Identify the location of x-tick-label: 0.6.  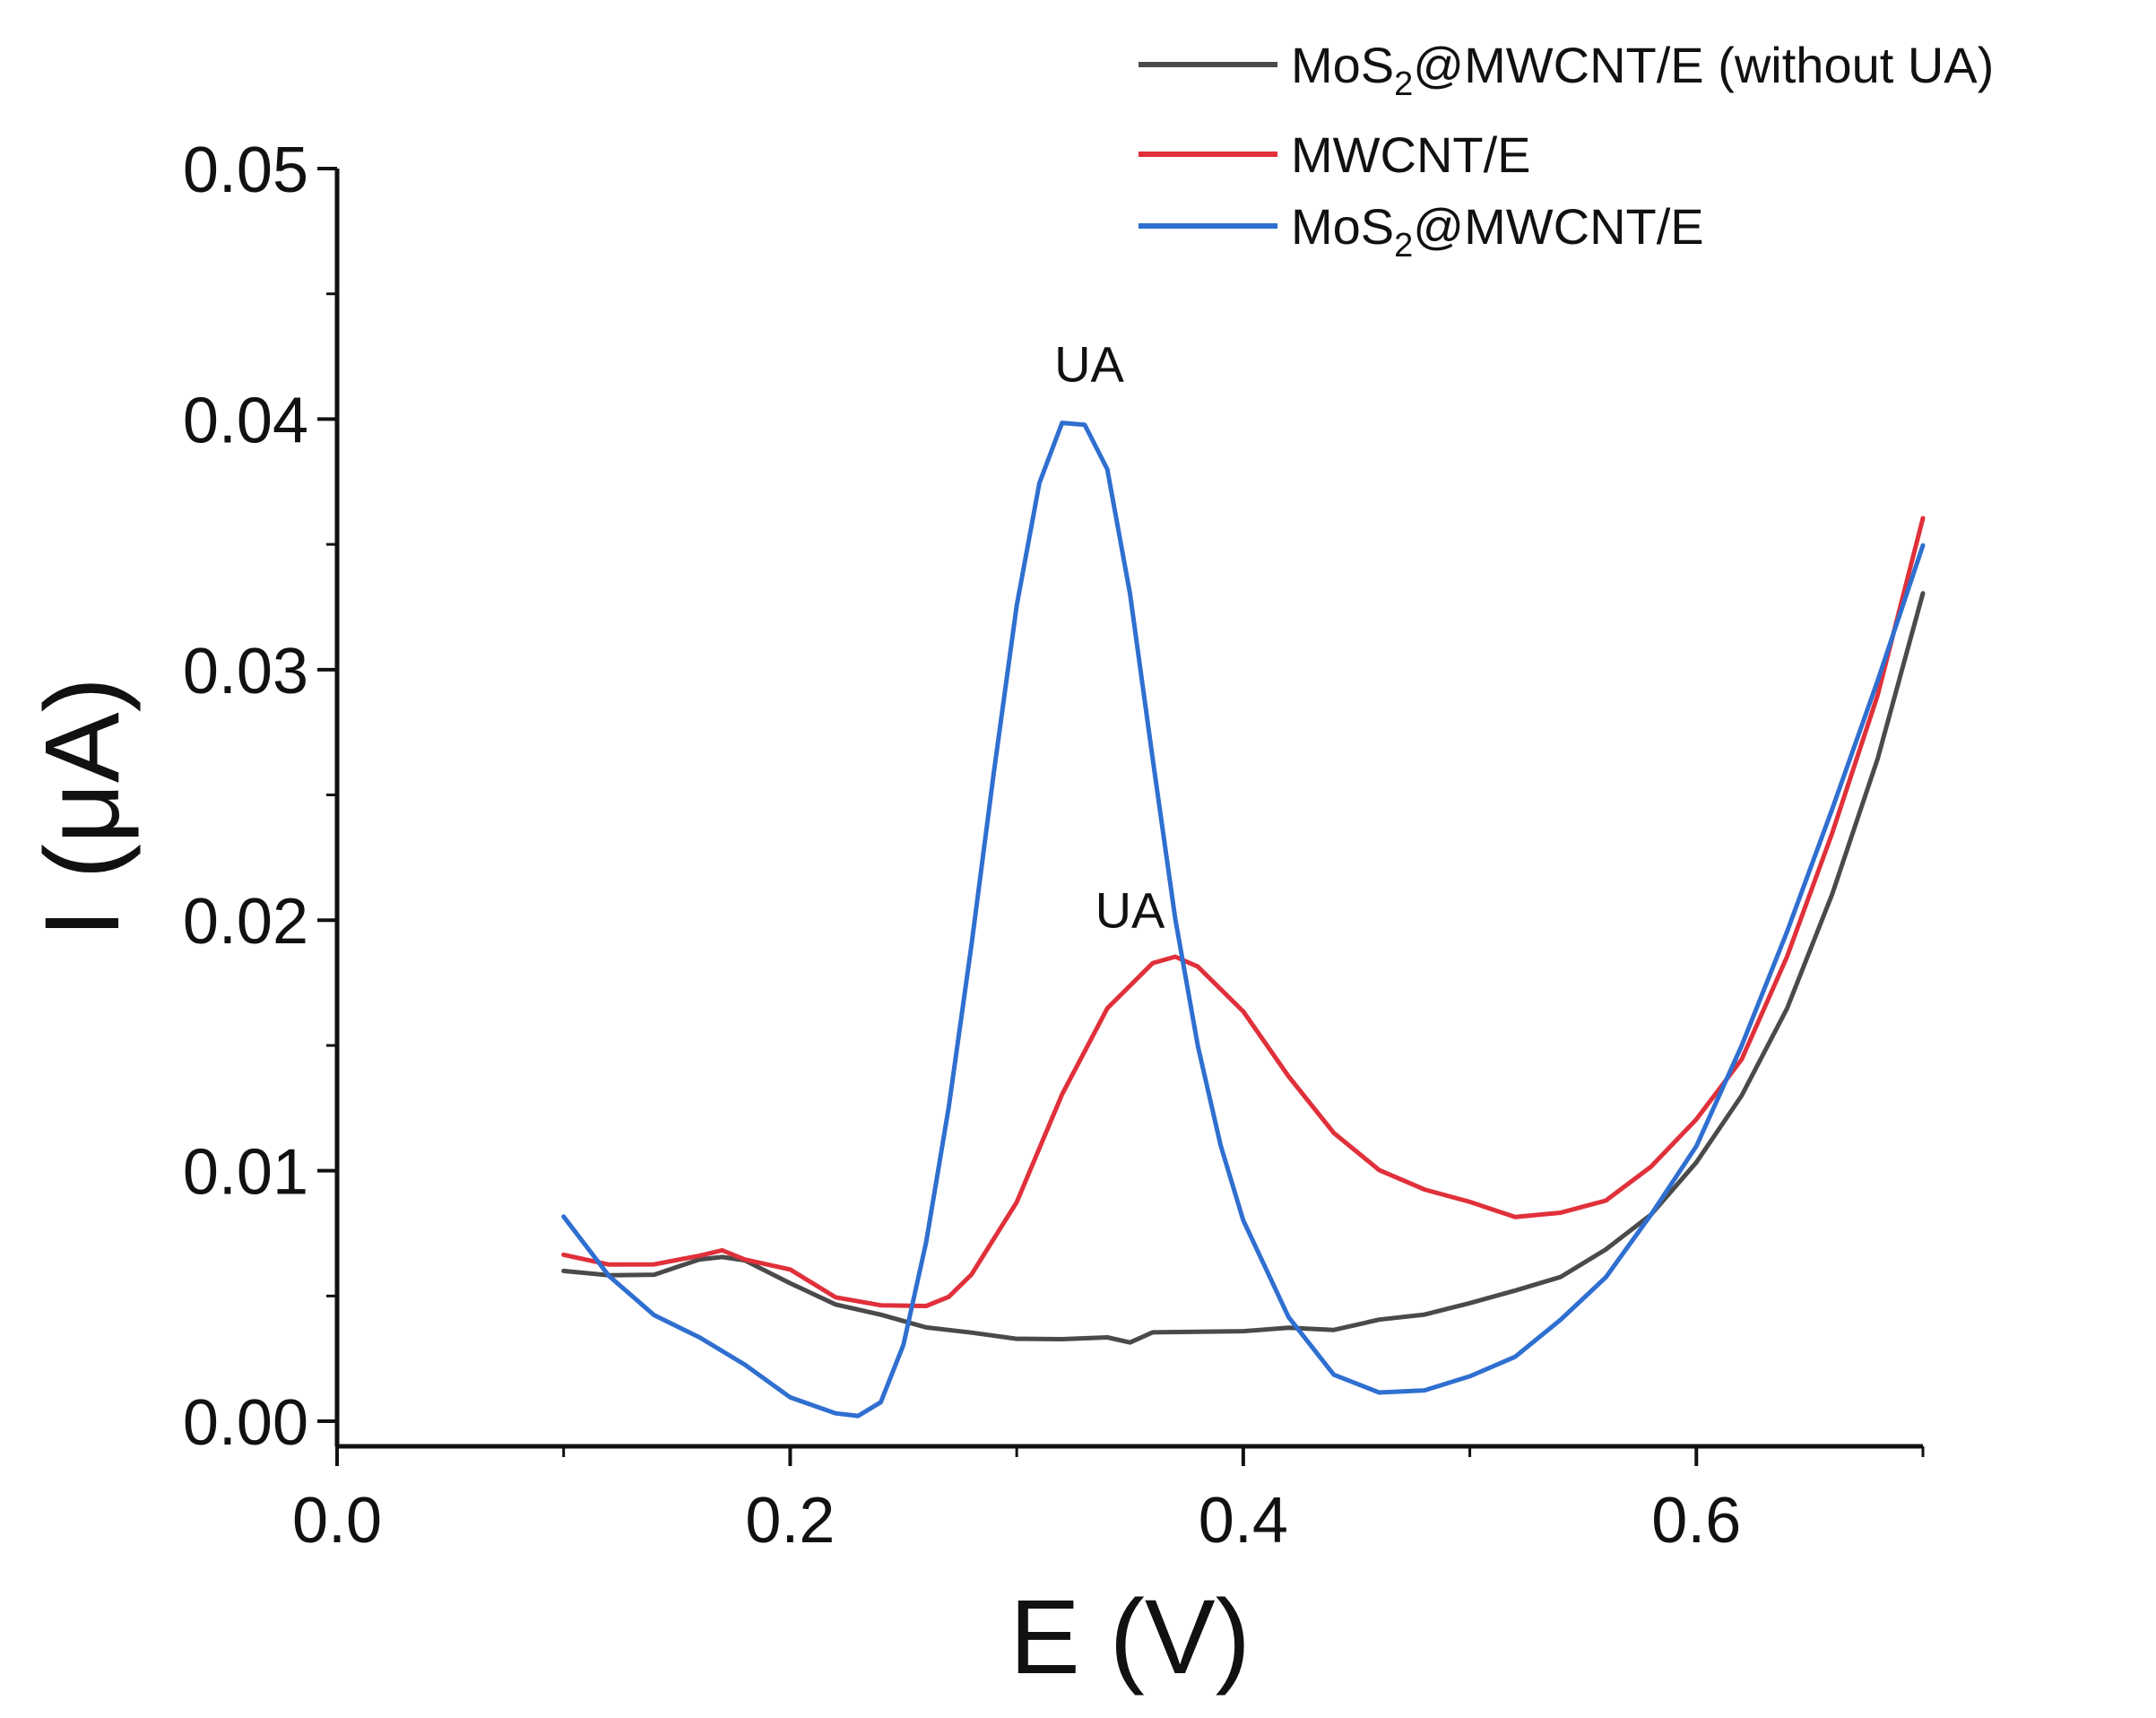
(1696, 1521).